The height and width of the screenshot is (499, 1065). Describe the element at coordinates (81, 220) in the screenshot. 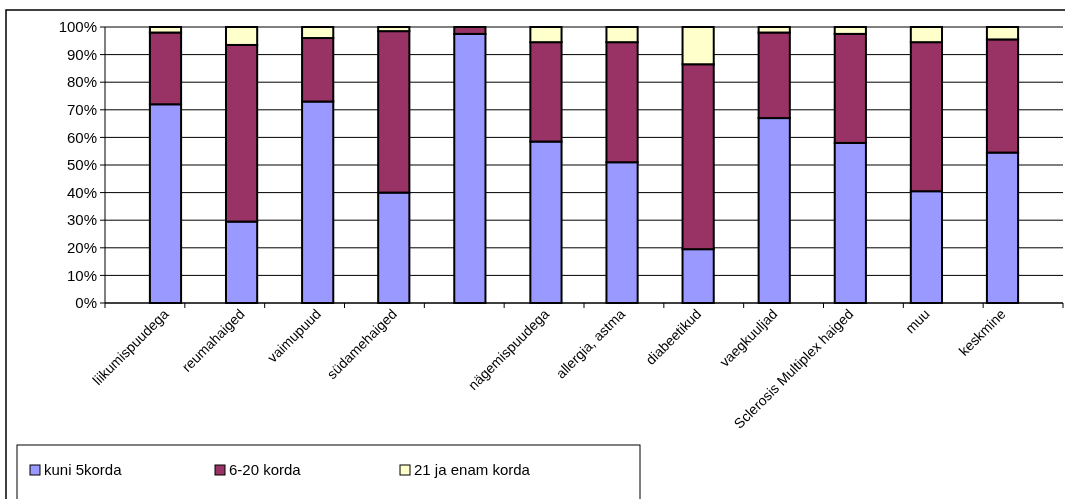

I see `y-tick-label: 30%` at that location.